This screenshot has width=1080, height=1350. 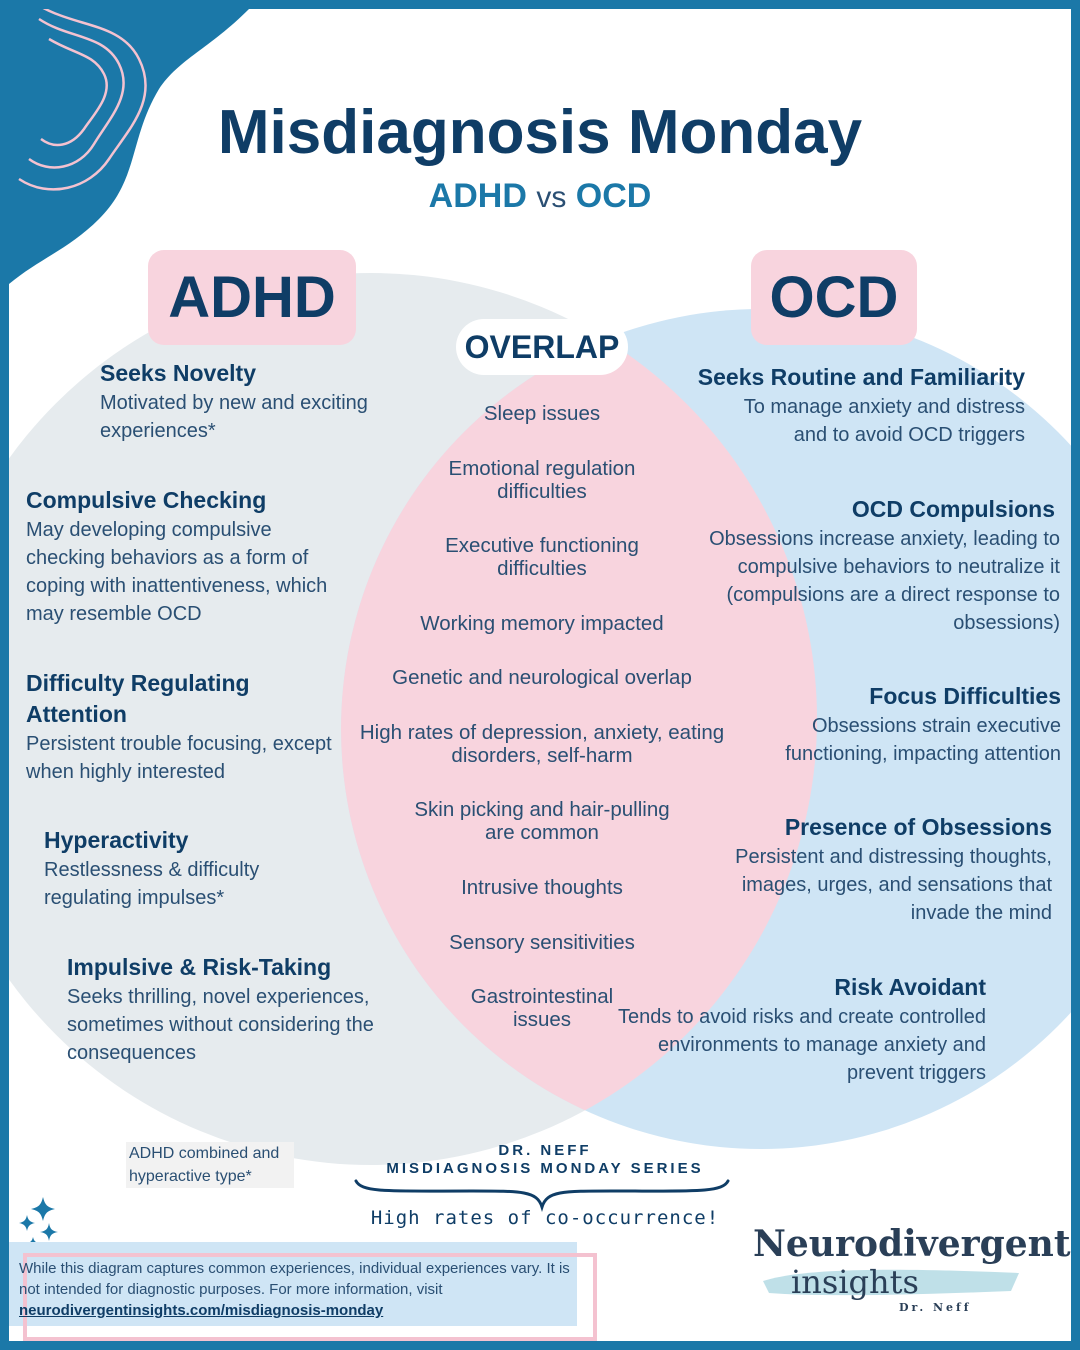 I want to click on adhd-item-title: Seeks Novelty, so click(x=178, y=373).